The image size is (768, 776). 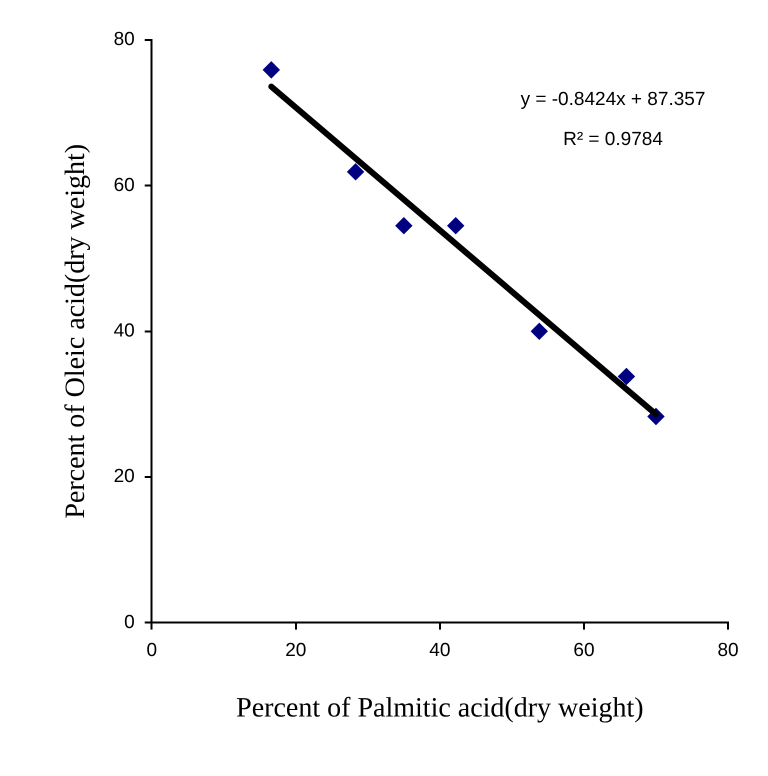 What do you see at coordinates (584, 651) in the screenshot?
I see `x-tick-label: 60` at bounding box center [584, 651].